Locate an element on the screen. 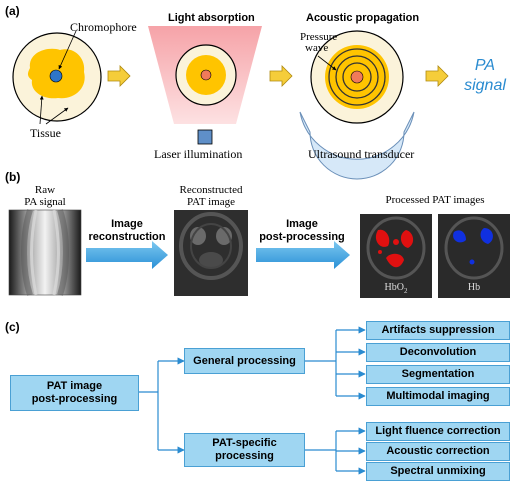  reconstruction-arrow is located at coordinates (127, 255).